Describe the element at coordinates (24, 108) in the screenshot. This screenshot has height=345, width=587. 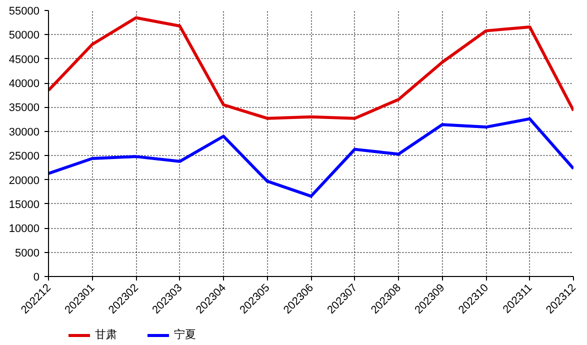
I see `y-tick-label: 35000` at that location.